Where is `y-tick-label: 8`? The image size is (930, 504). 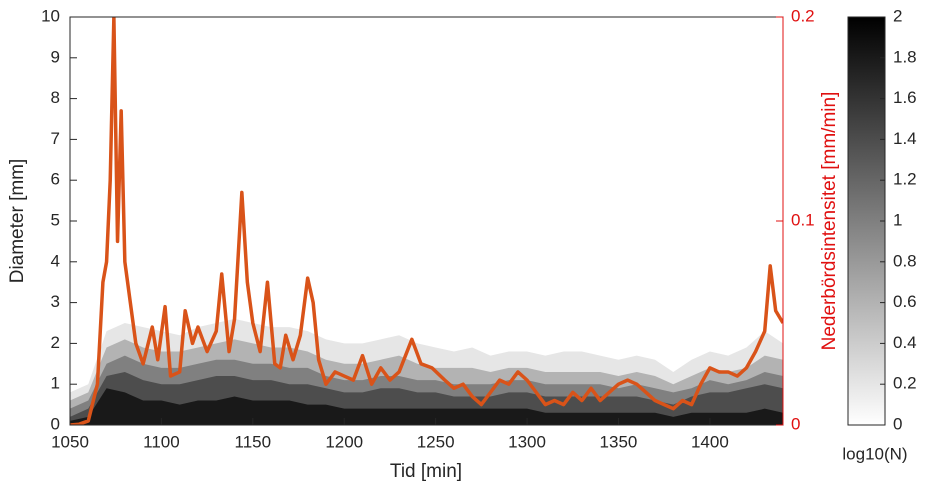
y-tick-label: 8 is located at coordinates (55, 97).